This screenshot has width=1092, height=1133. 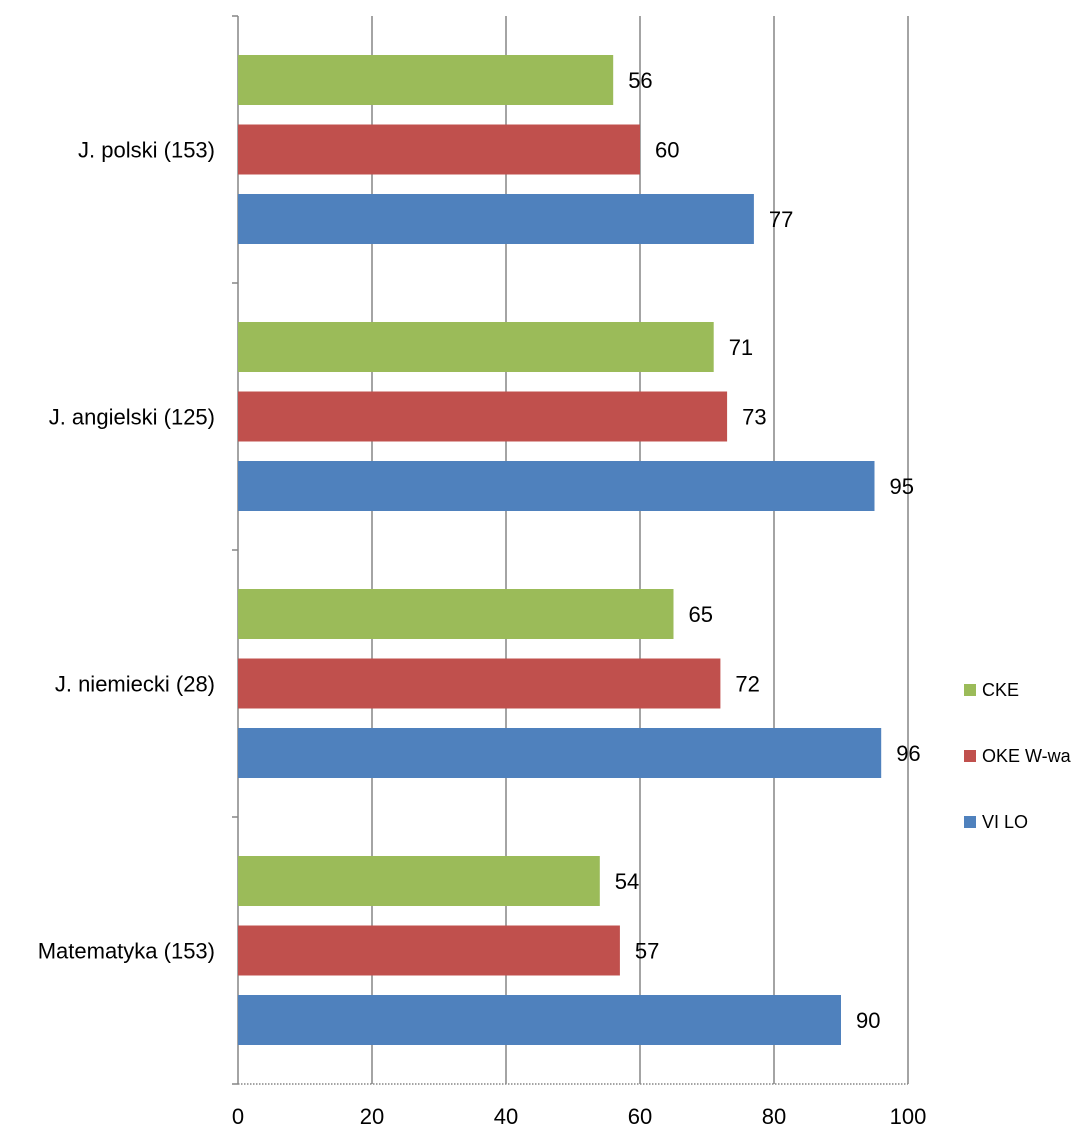 I want to click on data-label-vi-lo-j-niemiecki-28: 96, so click(x=908, y=753).